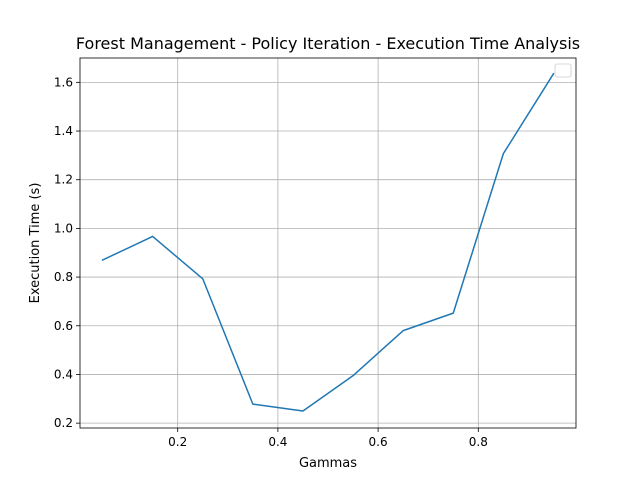  I want to click on y-tick-label: 0.2, so click(63, 423).